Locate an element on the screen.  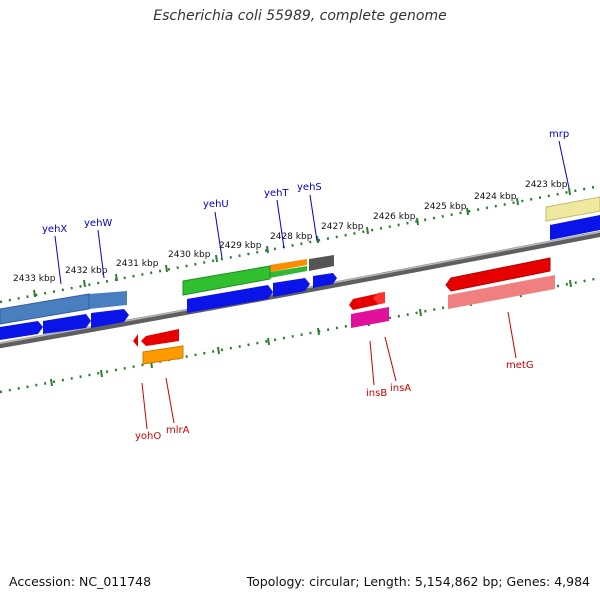
gene-yehT-cds is located at coordinates (291, 287).